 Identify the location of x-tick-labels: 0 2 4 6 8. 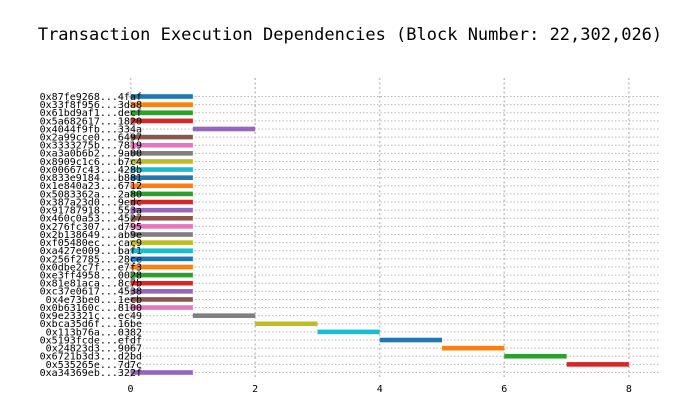
(380, 389).